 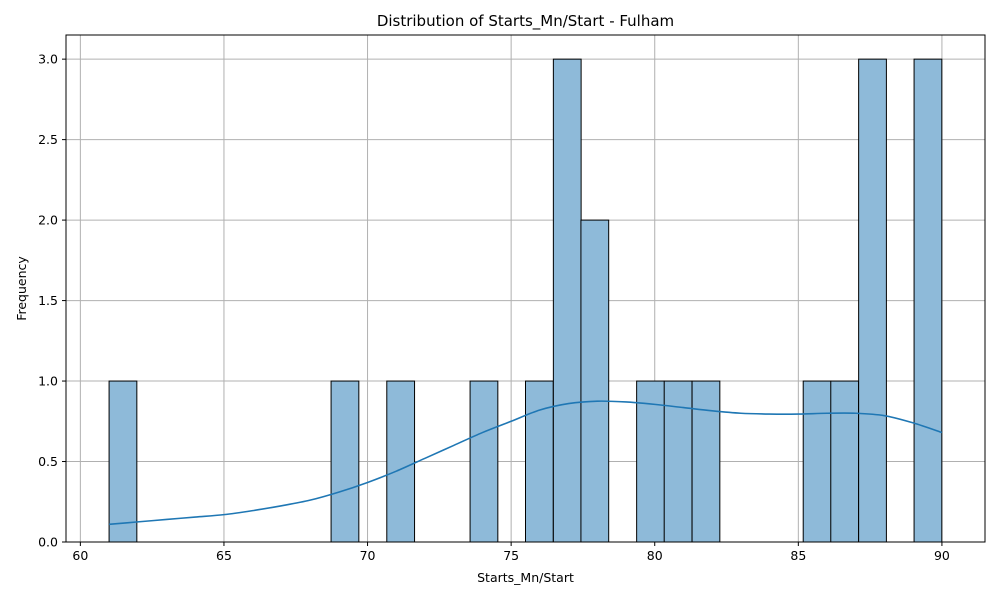 What do you see at coordinates (48, 220) in the screenshot?
I see `y-tick-label: 2.0` at bounding box center [48, 220].